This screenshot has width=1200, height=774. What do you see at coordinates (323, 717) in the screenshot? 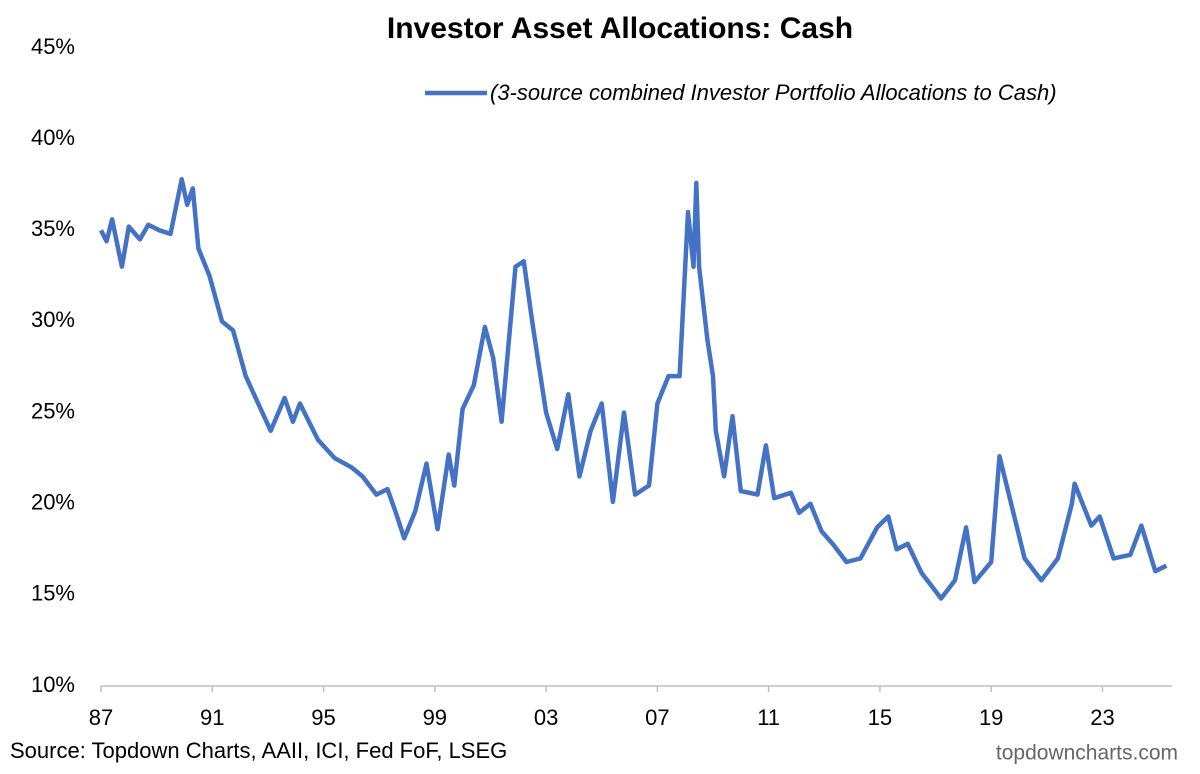
I see `x-tick-label: 95` at bounding box center [323, 717].